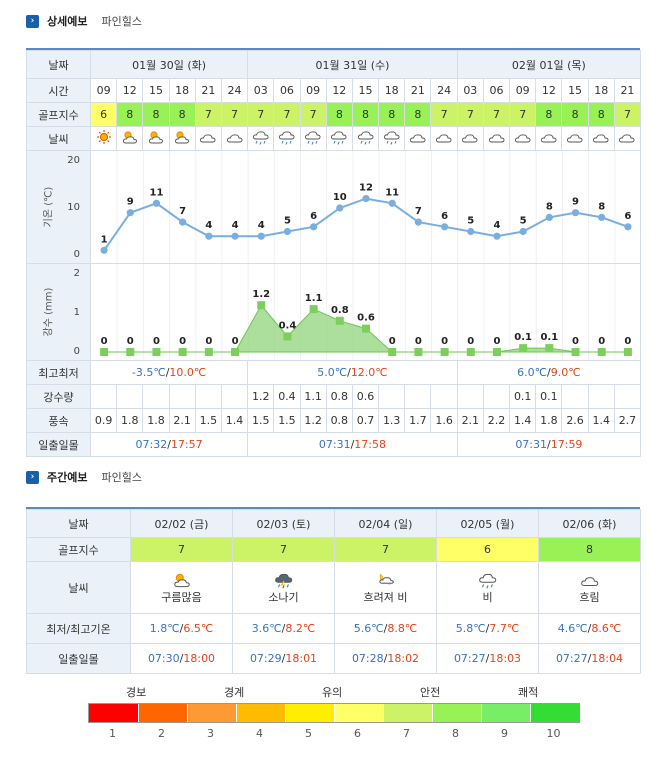 Image resolution: width=666 pixels, height=761 pixels. Describe the element at coordinates (84, 477) in the screenshot. I see `weekly-section-header: › 주간예보 파인힐스` at that location.